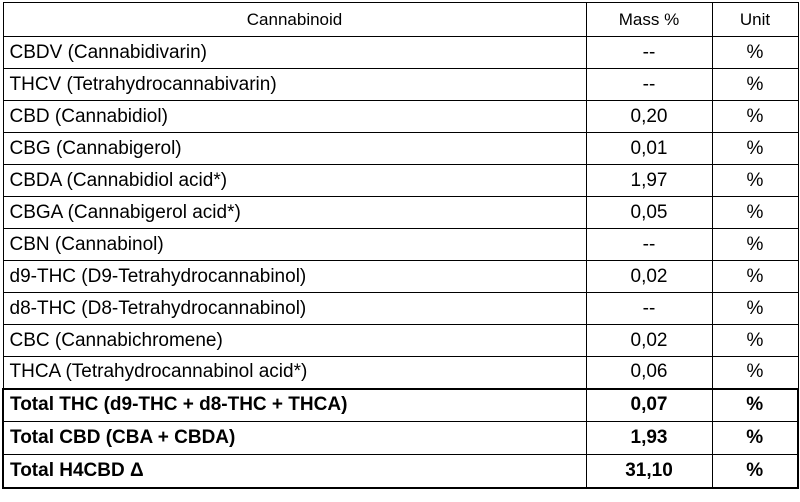 The image size is (800, 502). What do you see at coordinates (294, 308) in the screenshot?
I see `cannabinoid-name: d8-THC (D8-Tetrahydrocannabinol)` at bounding box center [294, 308].